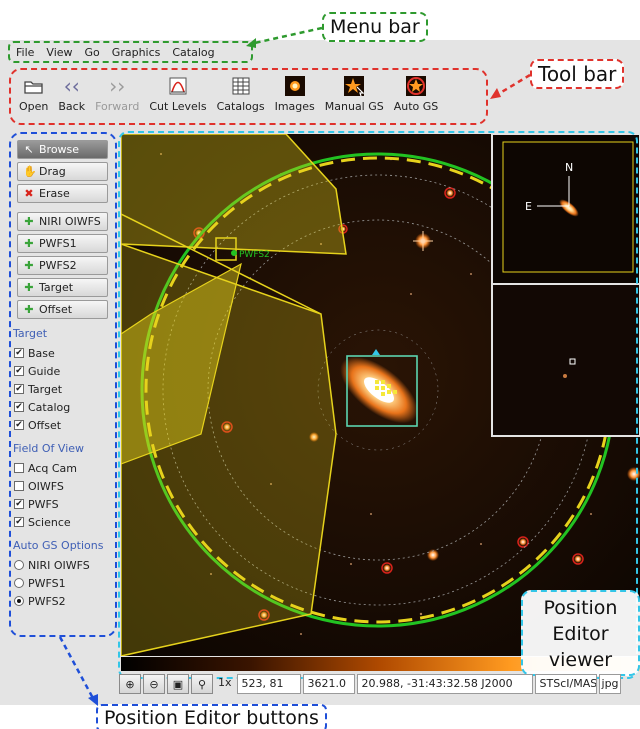 The width and height of the screenshot is (640, 729). Describe the element at coordinates (62, 265) in the screenshot. I see `add-pwfs2-button: ✚ PWFS2` at that location.